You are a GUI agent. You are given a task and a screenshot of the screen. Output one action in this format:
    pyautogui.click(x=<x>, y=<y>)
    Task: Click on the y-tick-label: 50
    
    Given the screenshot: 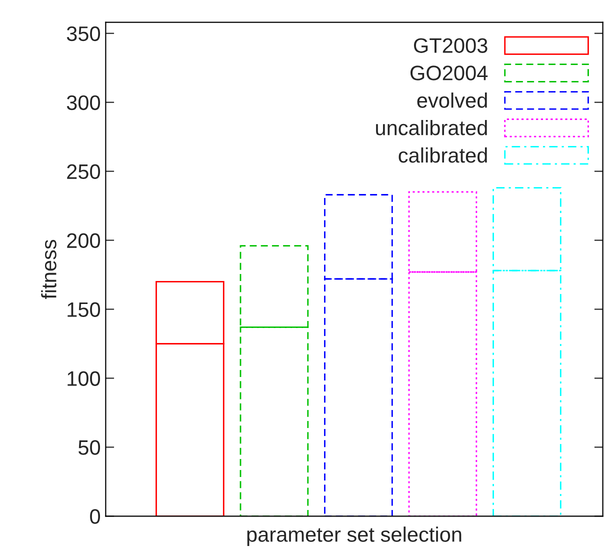 What is the action you would take?
    pyautogui.click(x=89, y=447)
    